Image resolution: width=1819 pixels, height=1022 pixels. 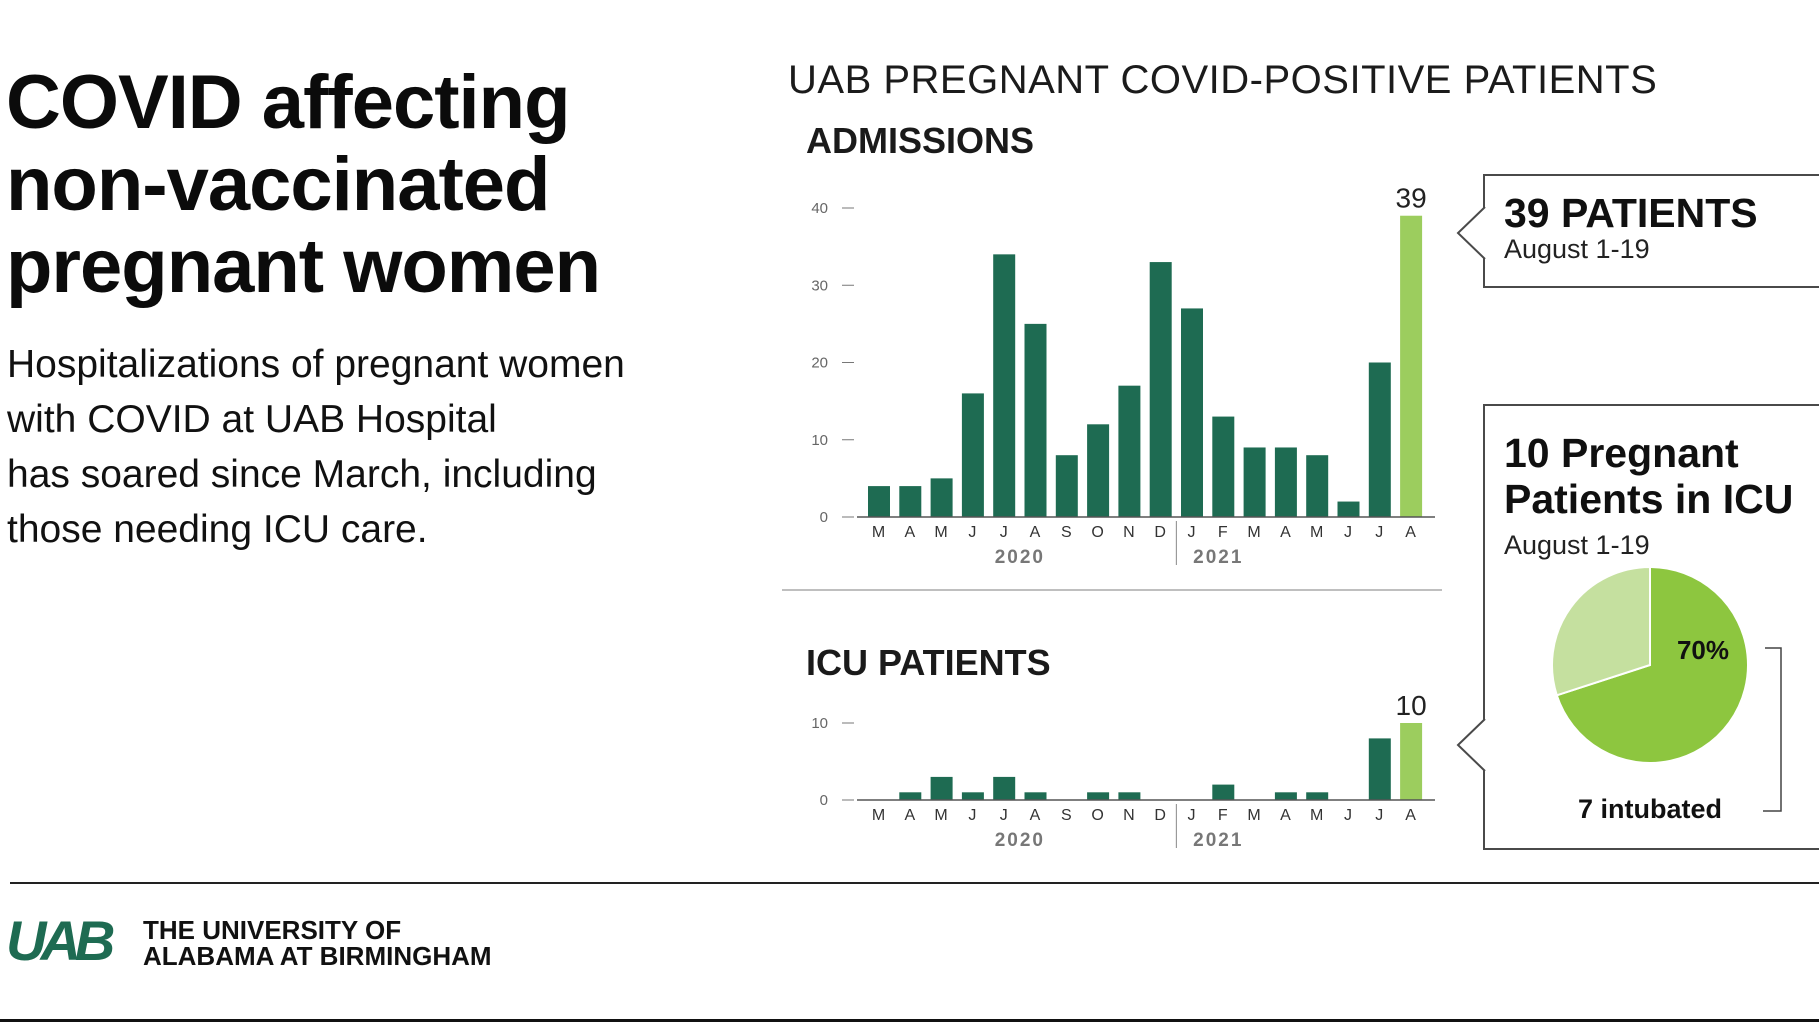 I want to click on icu-chart: 0 10 M A M J J A S O N D J F M A M J J A 10 2020 2021, so click(x=1123, y=770).